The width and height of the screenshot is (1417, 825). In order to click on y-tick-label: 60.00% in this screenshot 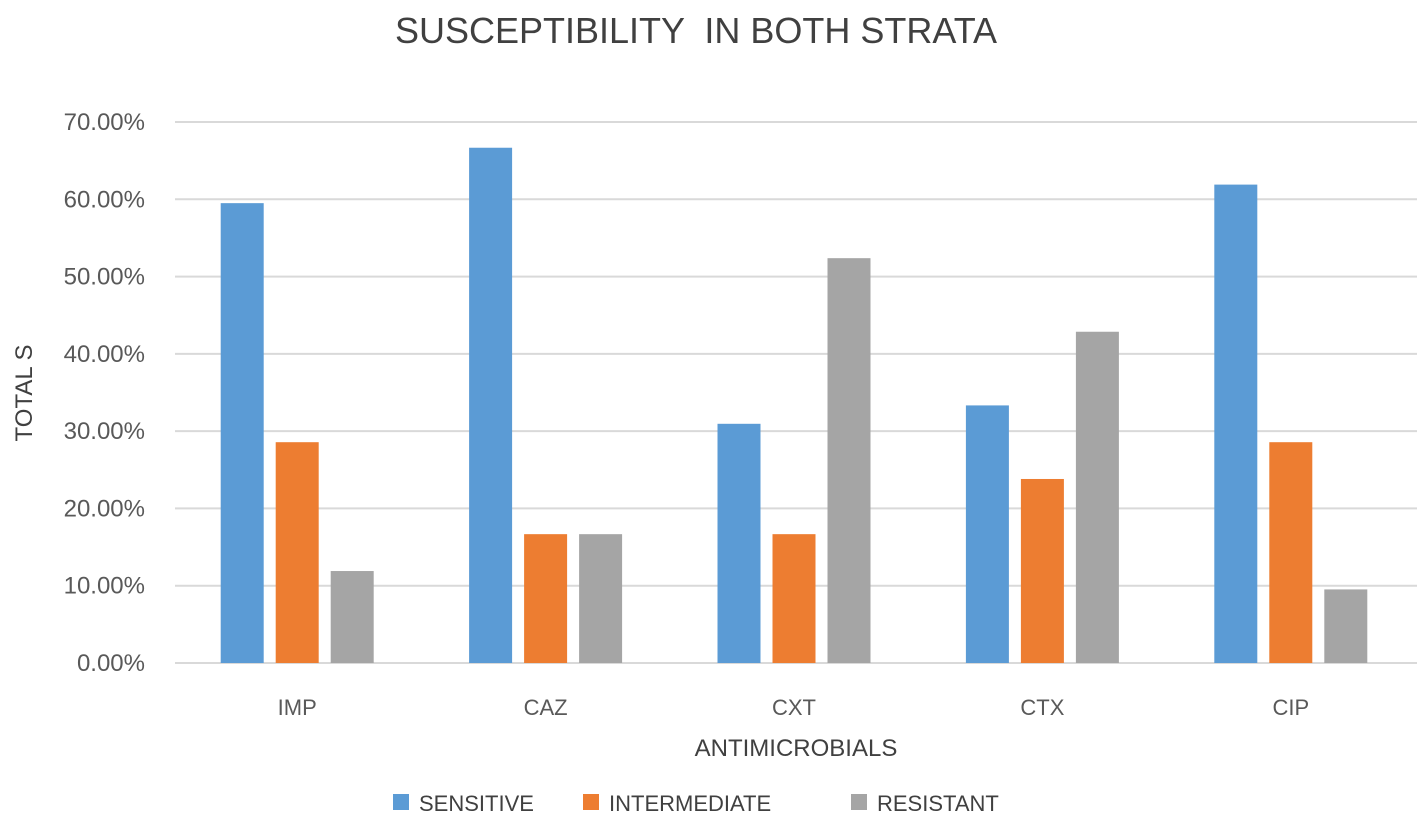, I will do `click(104, 199)`.